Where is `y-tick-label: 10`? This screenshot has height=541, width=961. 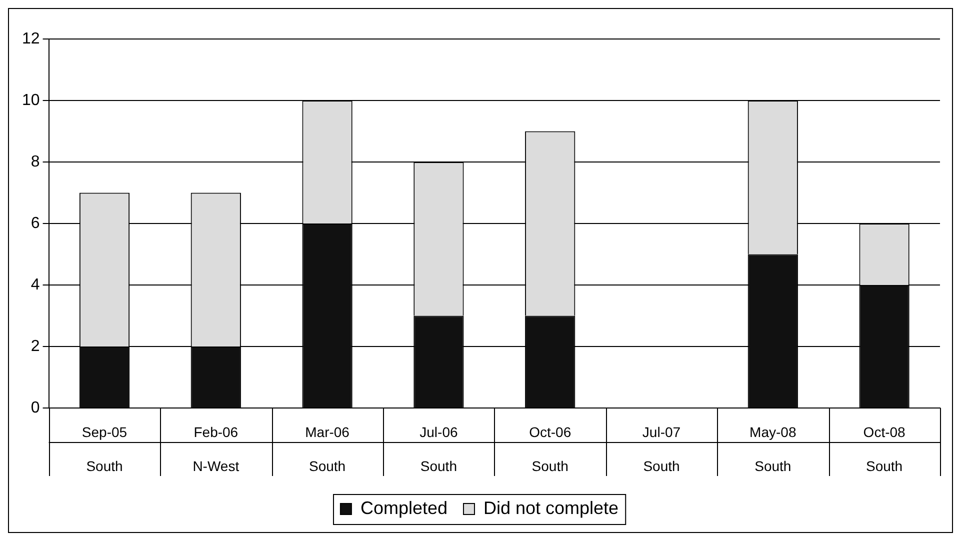
y-tick-label: 10 is located at coordinates (31, 100).